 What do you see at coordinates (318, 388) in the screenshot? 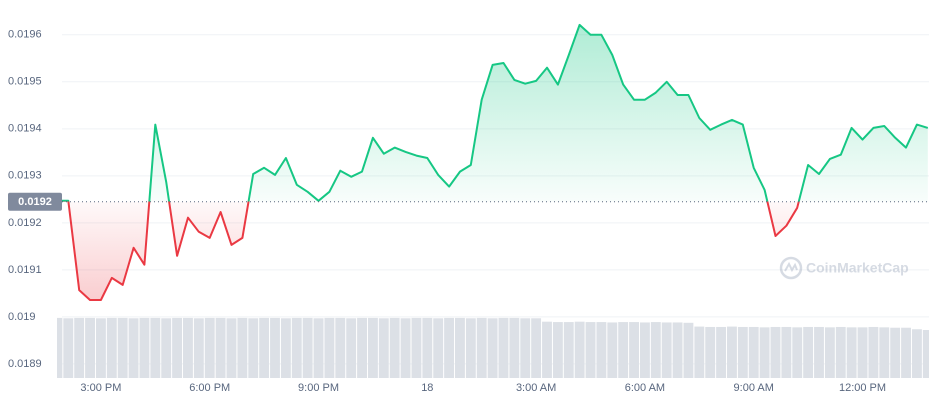
I see `x-tick-label: 9:00 PM` at bounding box center [318, 388].